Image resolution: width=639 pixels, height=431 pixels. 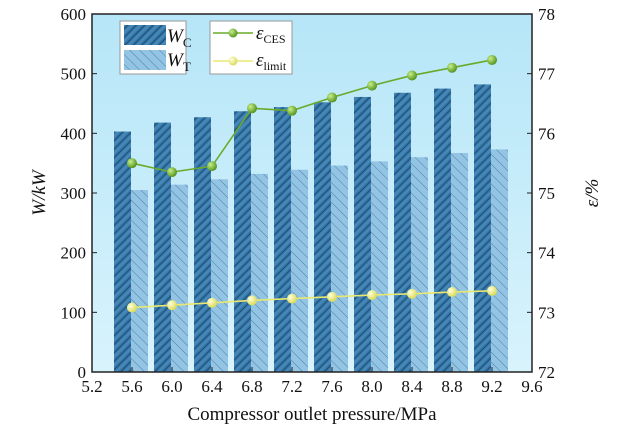 What do you see at coordinates (451, 386) in the screenshot?
I see `x-tick-label: 8.8` at bounding box center [451, 386].